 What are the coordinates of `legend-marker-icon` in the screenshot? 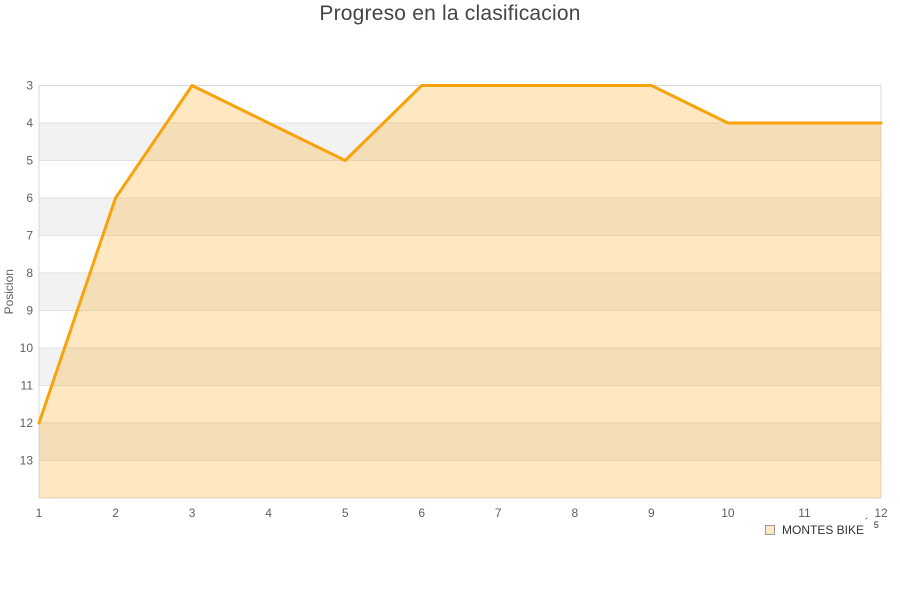 It's located at (770, 530).